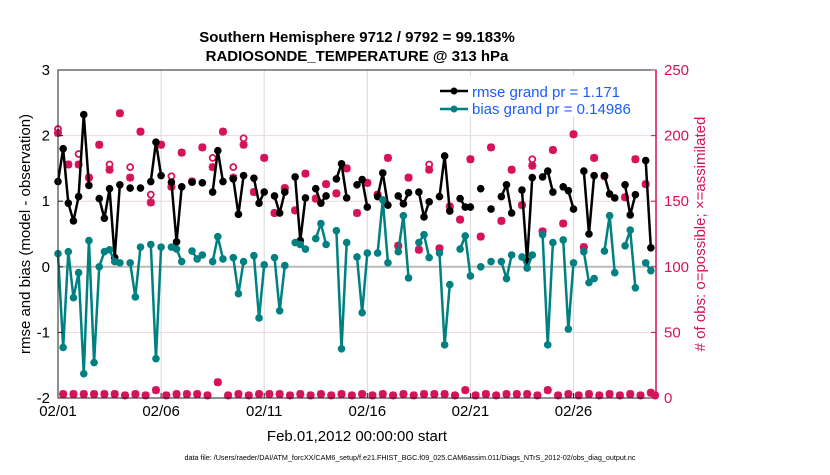 Image resolution: width=830 pixels, height=475 pixels. I want to click on legend-rmse-marker, so click(454, 91).